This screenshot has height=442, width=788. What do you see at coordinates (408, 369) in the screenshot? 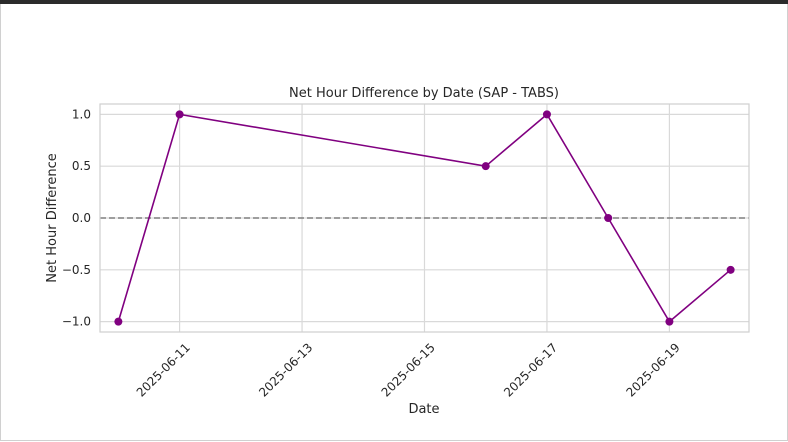
I see `x-tick-label: 2025-06-15` at bounding box center [408, 369].